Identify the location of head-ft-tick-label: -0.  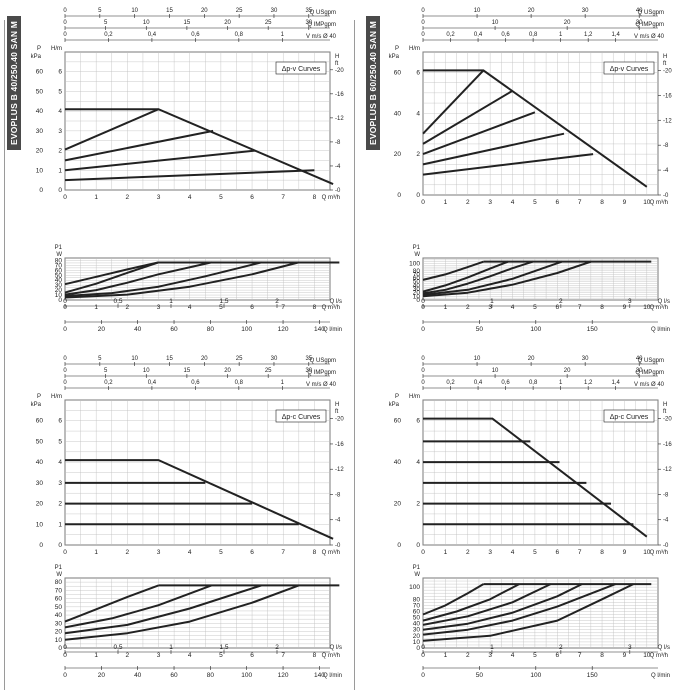
(338, 546).